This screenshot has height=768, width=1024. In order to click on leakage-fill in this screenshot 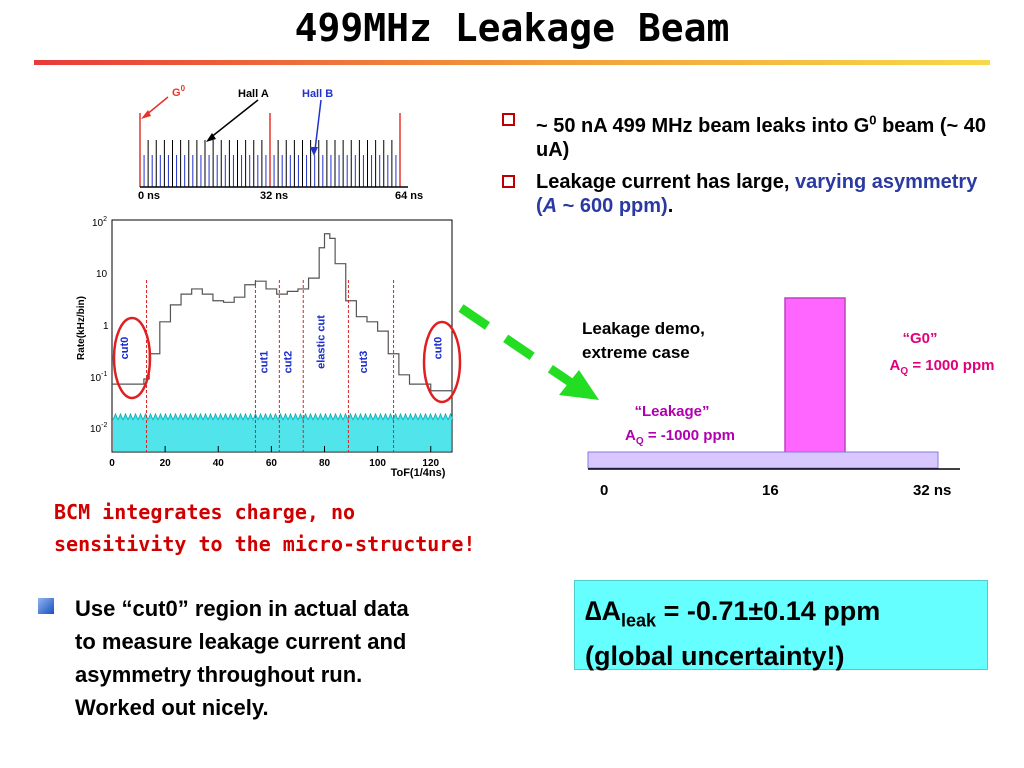, I will do `click(282, 435)`.